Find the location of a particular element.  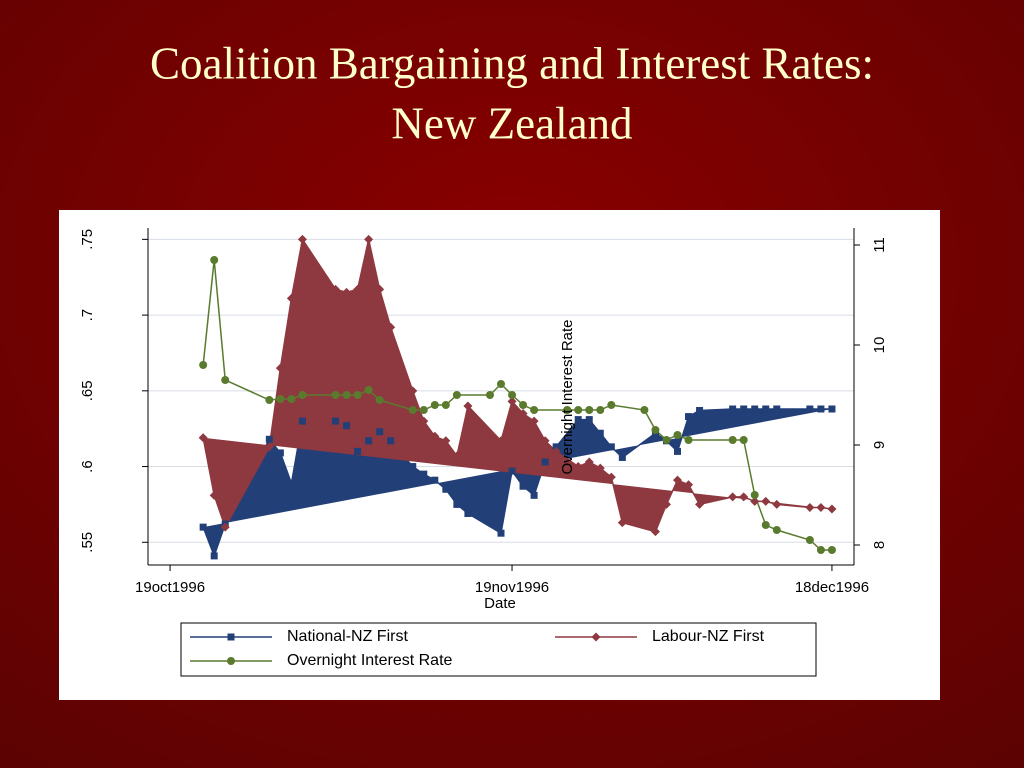

y-tick-label: .6 is located at coordinates (87, 466).